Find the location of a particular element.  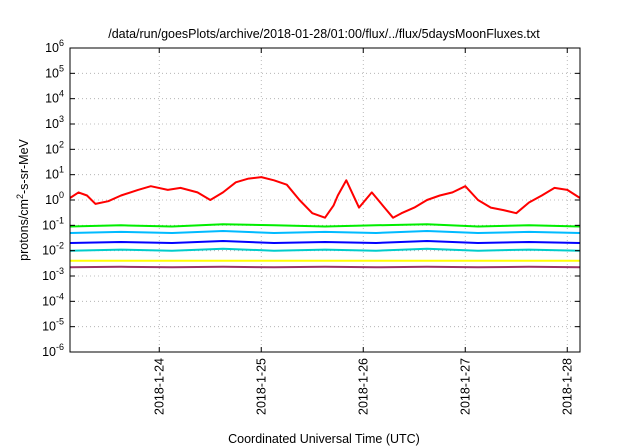

y-tick-label: 10¹ is located at coordinates (54, 173).